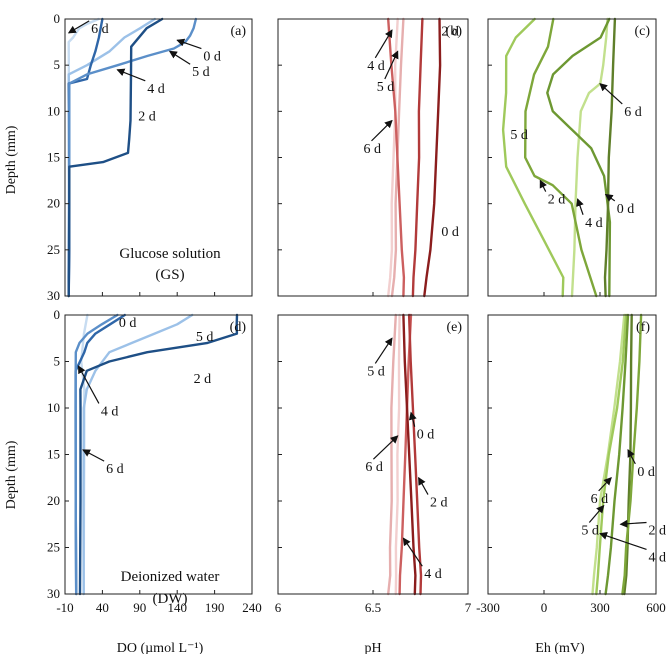  I want to click on y-axis-label-bottom: Depth (mm), so click(11, 474).